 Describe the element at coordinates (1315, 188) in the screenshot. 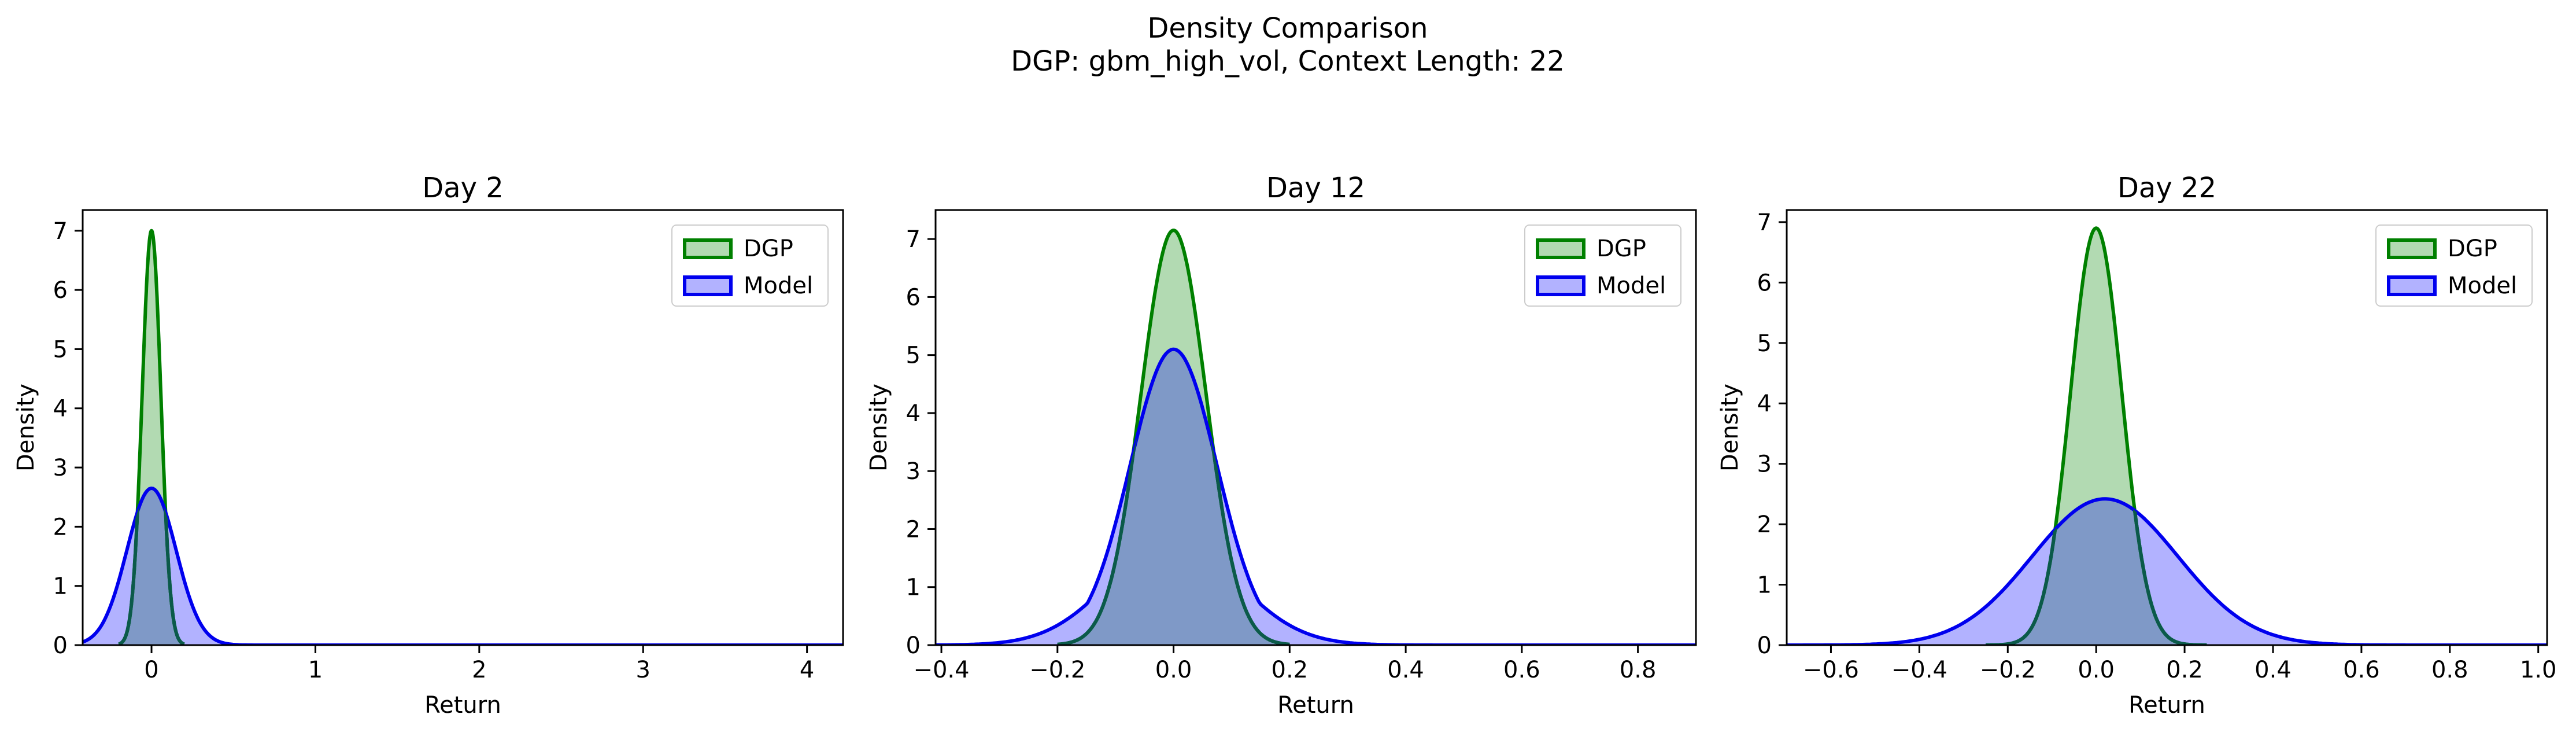

I see `panel-title: Day 12` at that location.